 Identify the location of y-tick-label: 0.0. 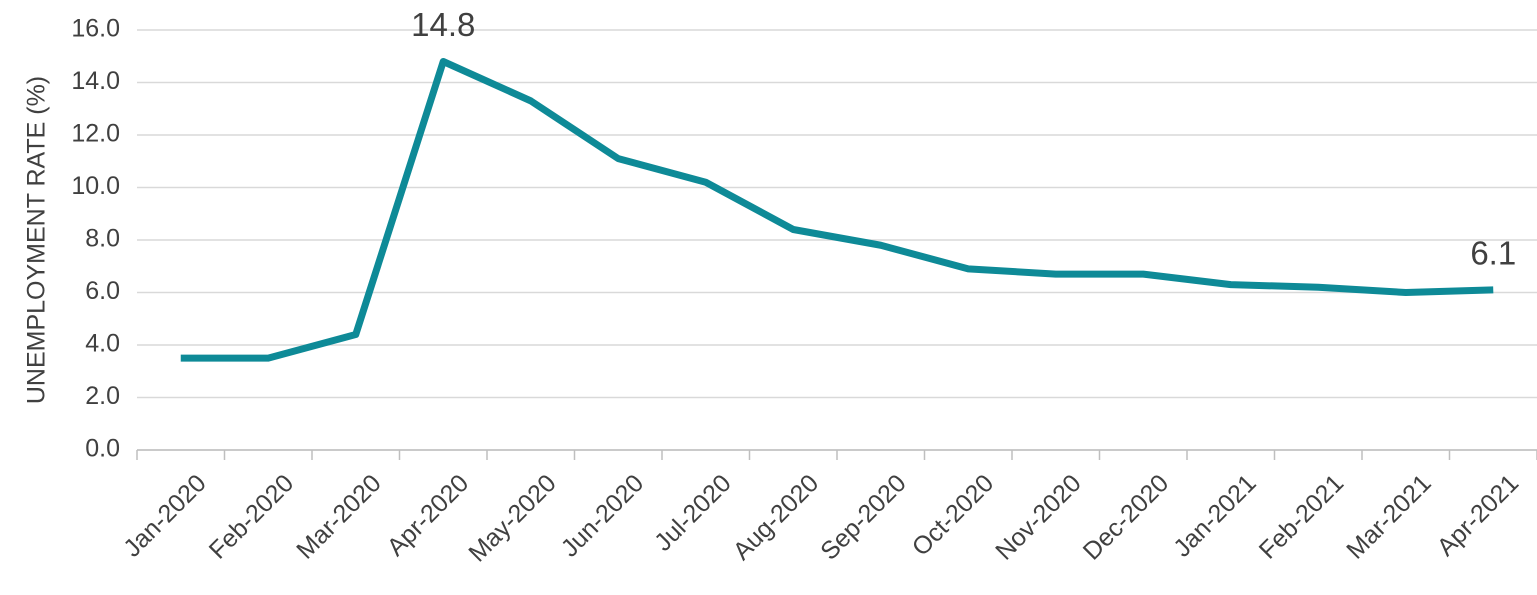
(102, 449).